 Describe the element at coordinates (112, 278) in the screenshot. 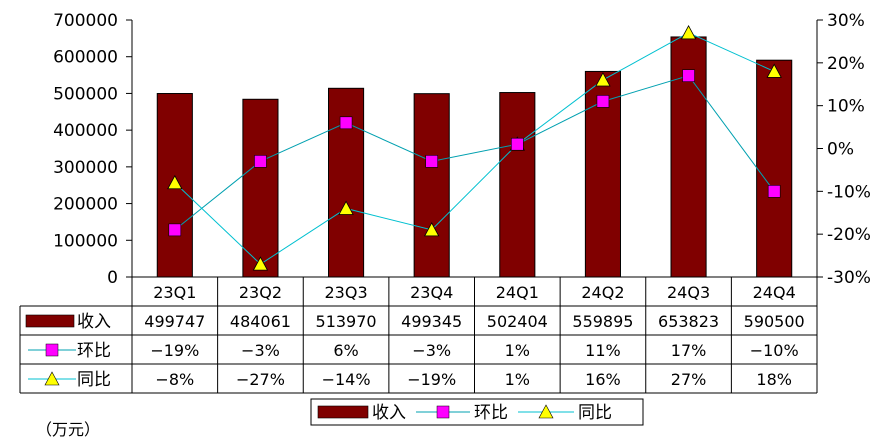

I see `left-tick-label: 0` at that location.